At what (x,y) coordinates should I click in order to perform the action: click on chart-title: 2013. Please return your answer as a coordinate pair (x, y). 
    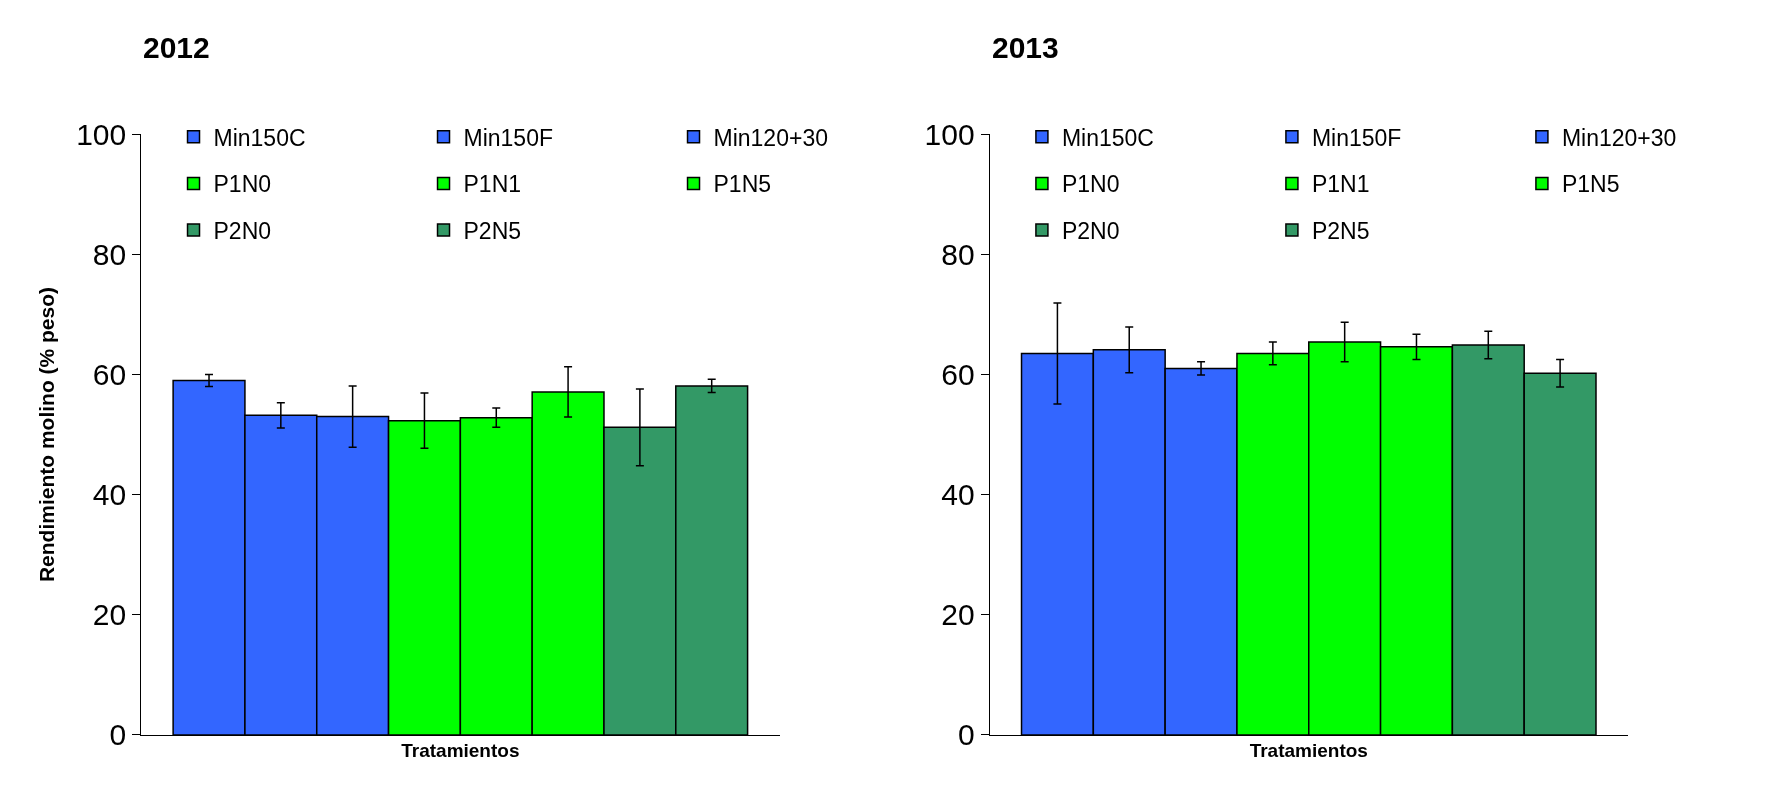
    Looking at the image, I should click on (1025, 47).